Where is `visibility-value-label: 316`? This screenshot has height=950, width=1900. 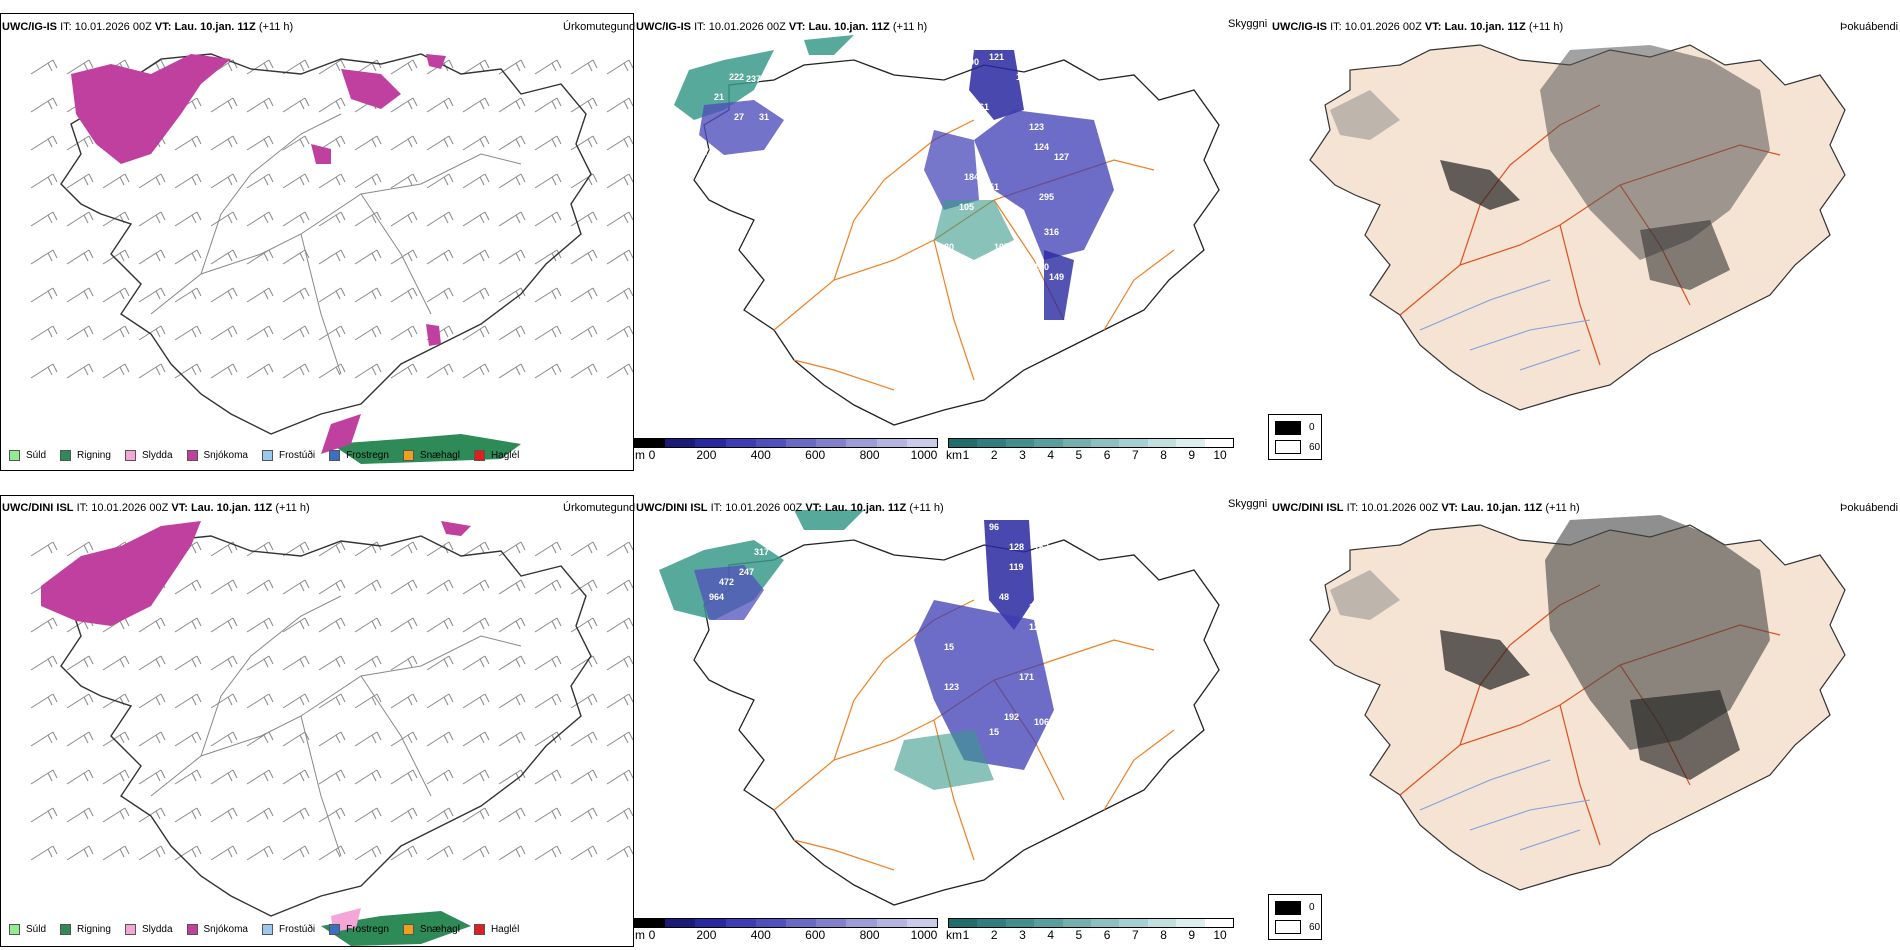 visibility-value-label: 316 is located at coordinates (1051, 232).